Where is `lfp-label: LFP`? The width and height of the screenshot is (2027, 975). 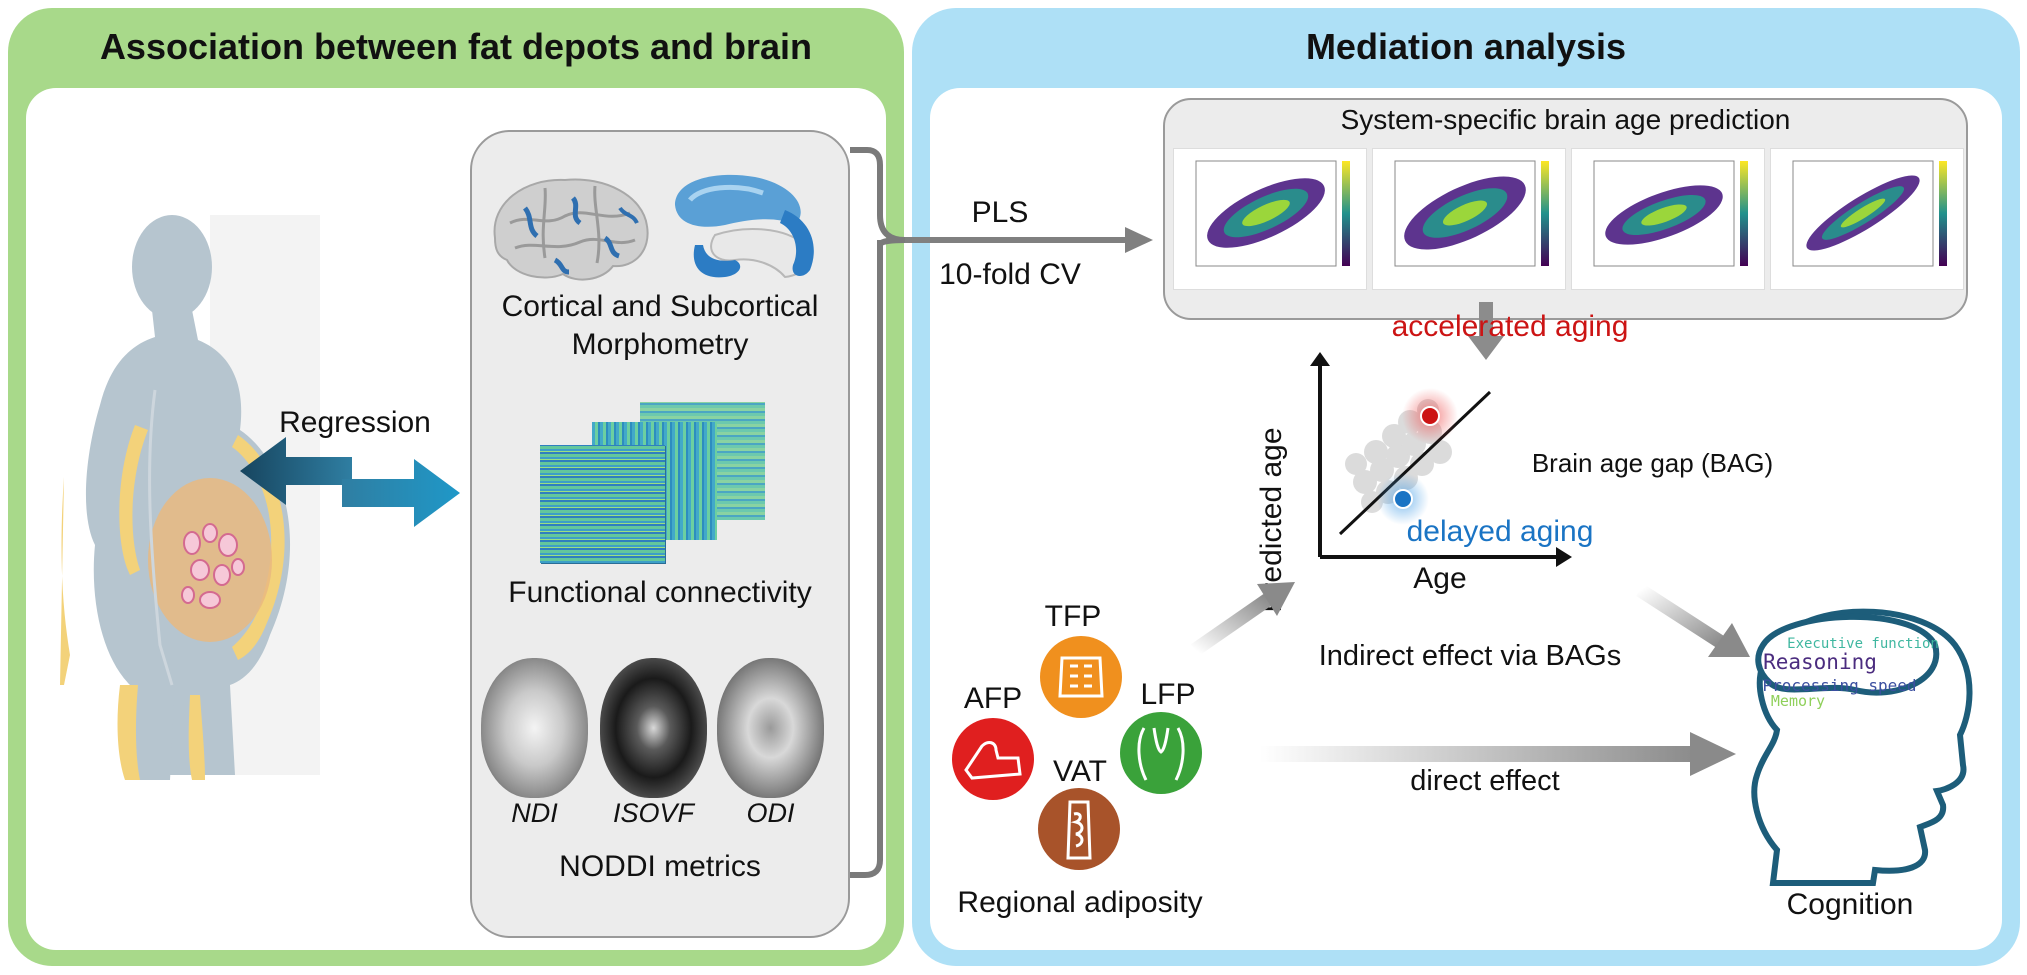 lfp-label: LFP is located at coordinates (1168, 694).